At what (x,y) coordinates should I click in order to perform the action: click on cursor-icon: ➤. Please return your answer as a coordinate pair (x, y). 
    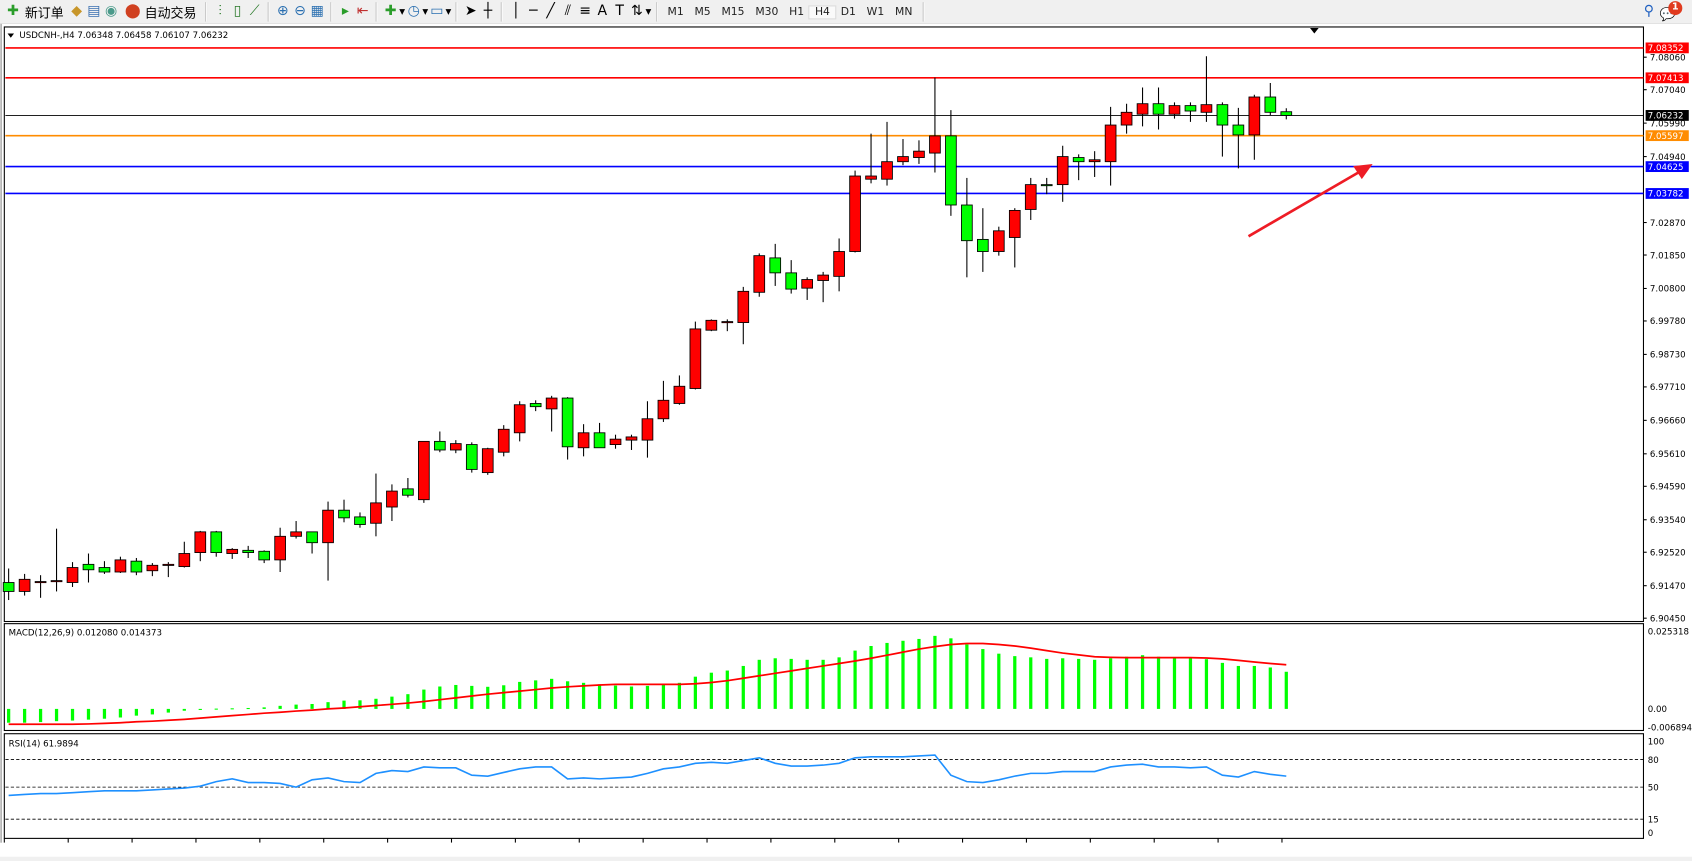
    Looking at the image, I should click on (470, 11).